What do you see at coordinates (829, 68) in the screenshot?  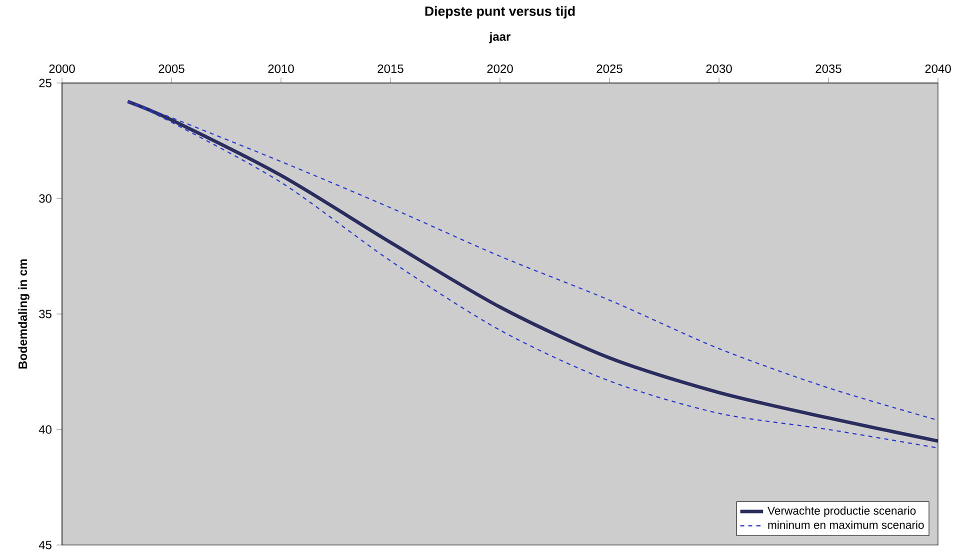 I see `x-tick-label: 2035` at bounding box center [829, 68].